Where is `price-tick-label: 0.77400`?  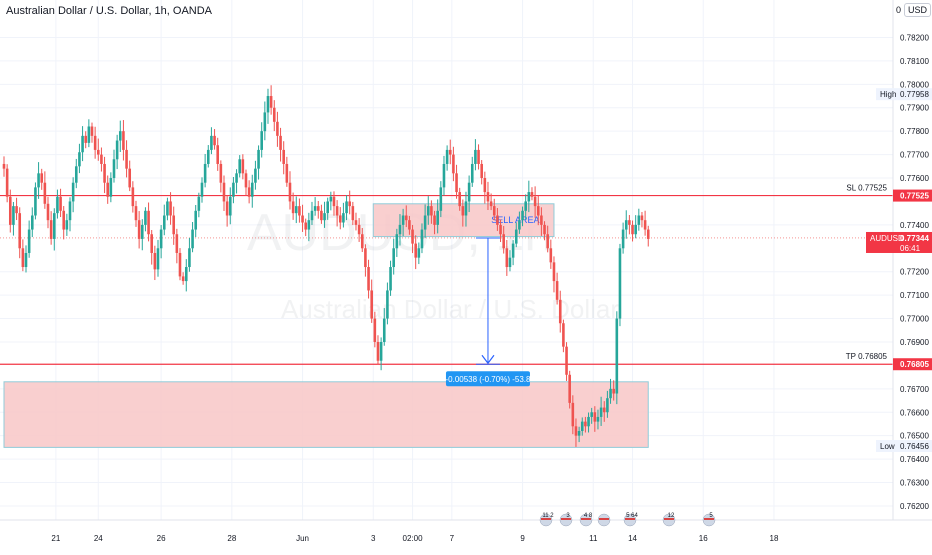 price-tick-label: 0.77400 is located at coordinates (914, 225).